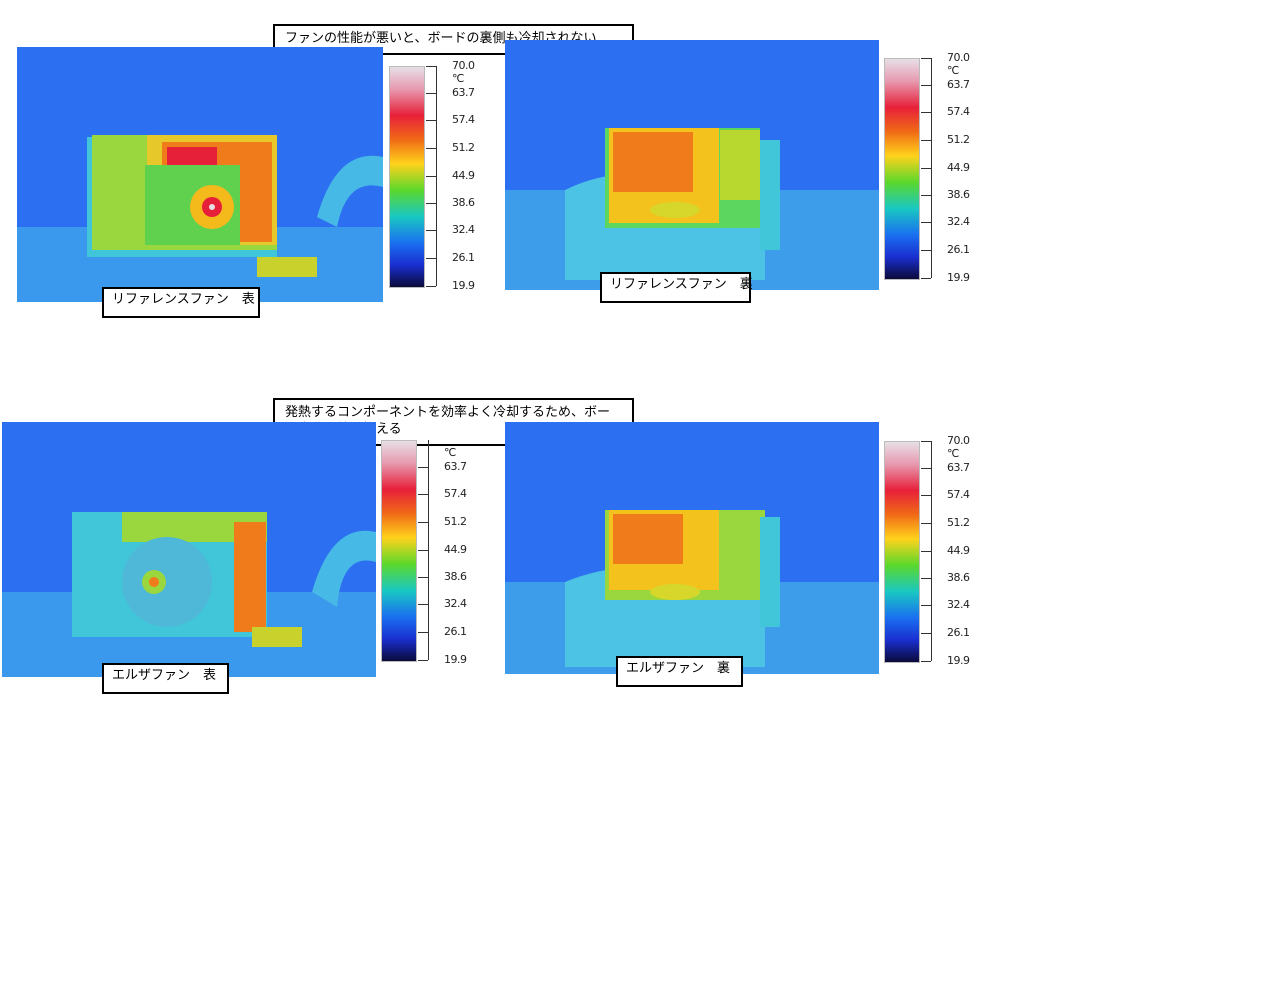 The image size is (1279, 982). What do you see at coordinates (165, 678) in the screenshot?
I see `caption-elsa-front: エルザファン 表` at bounding box center [165, 678].